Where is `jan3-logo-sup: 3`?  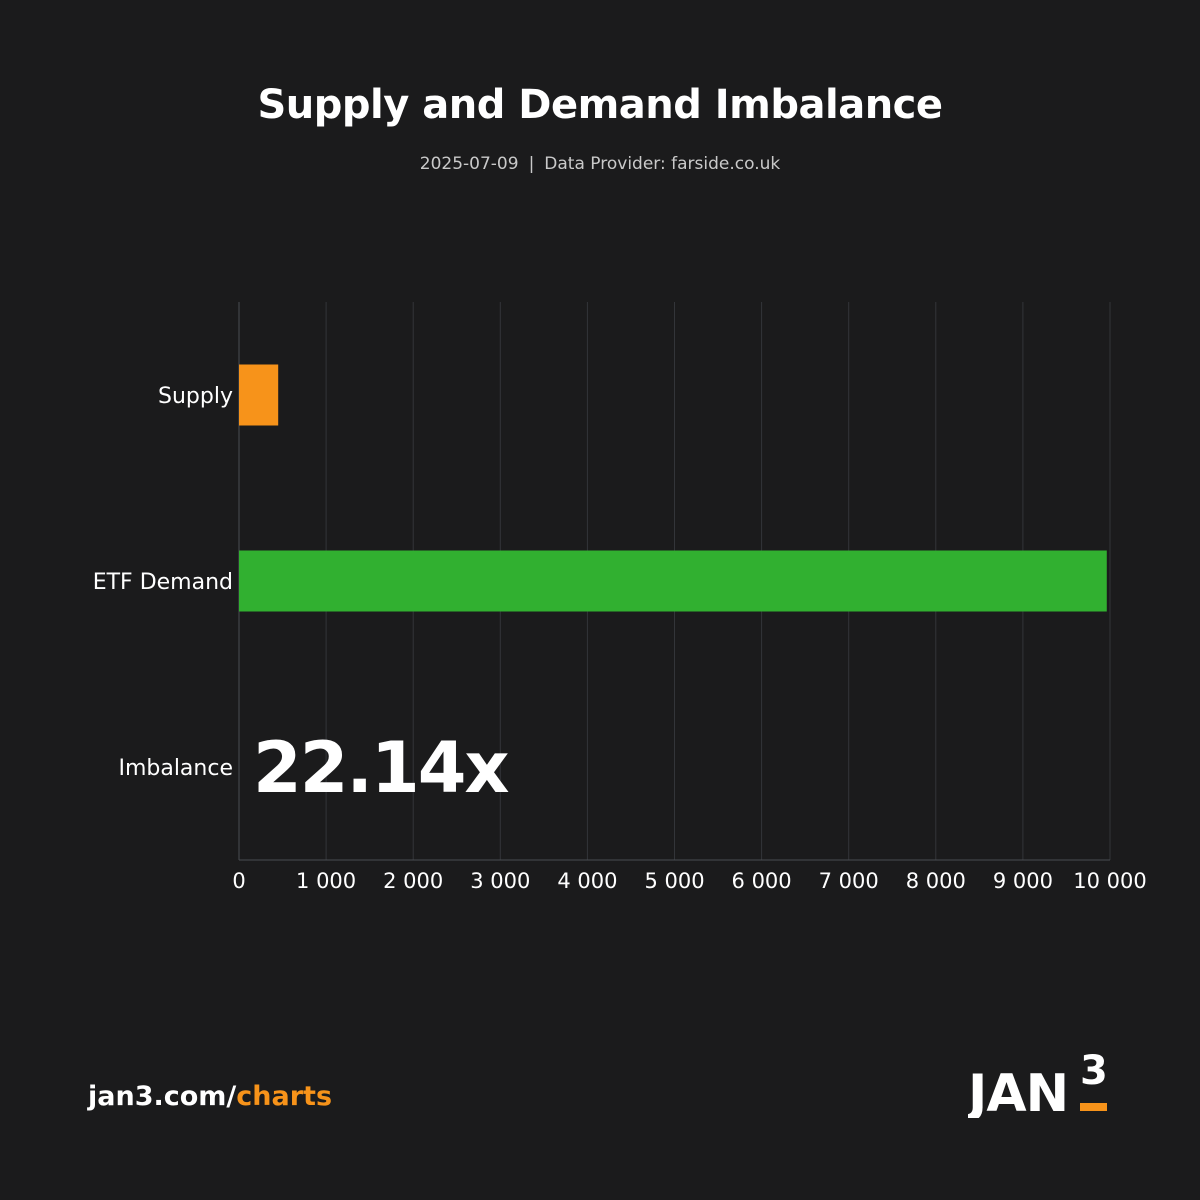 jan3-logo-sup: 3 is located at coordinates (1094, 1071).